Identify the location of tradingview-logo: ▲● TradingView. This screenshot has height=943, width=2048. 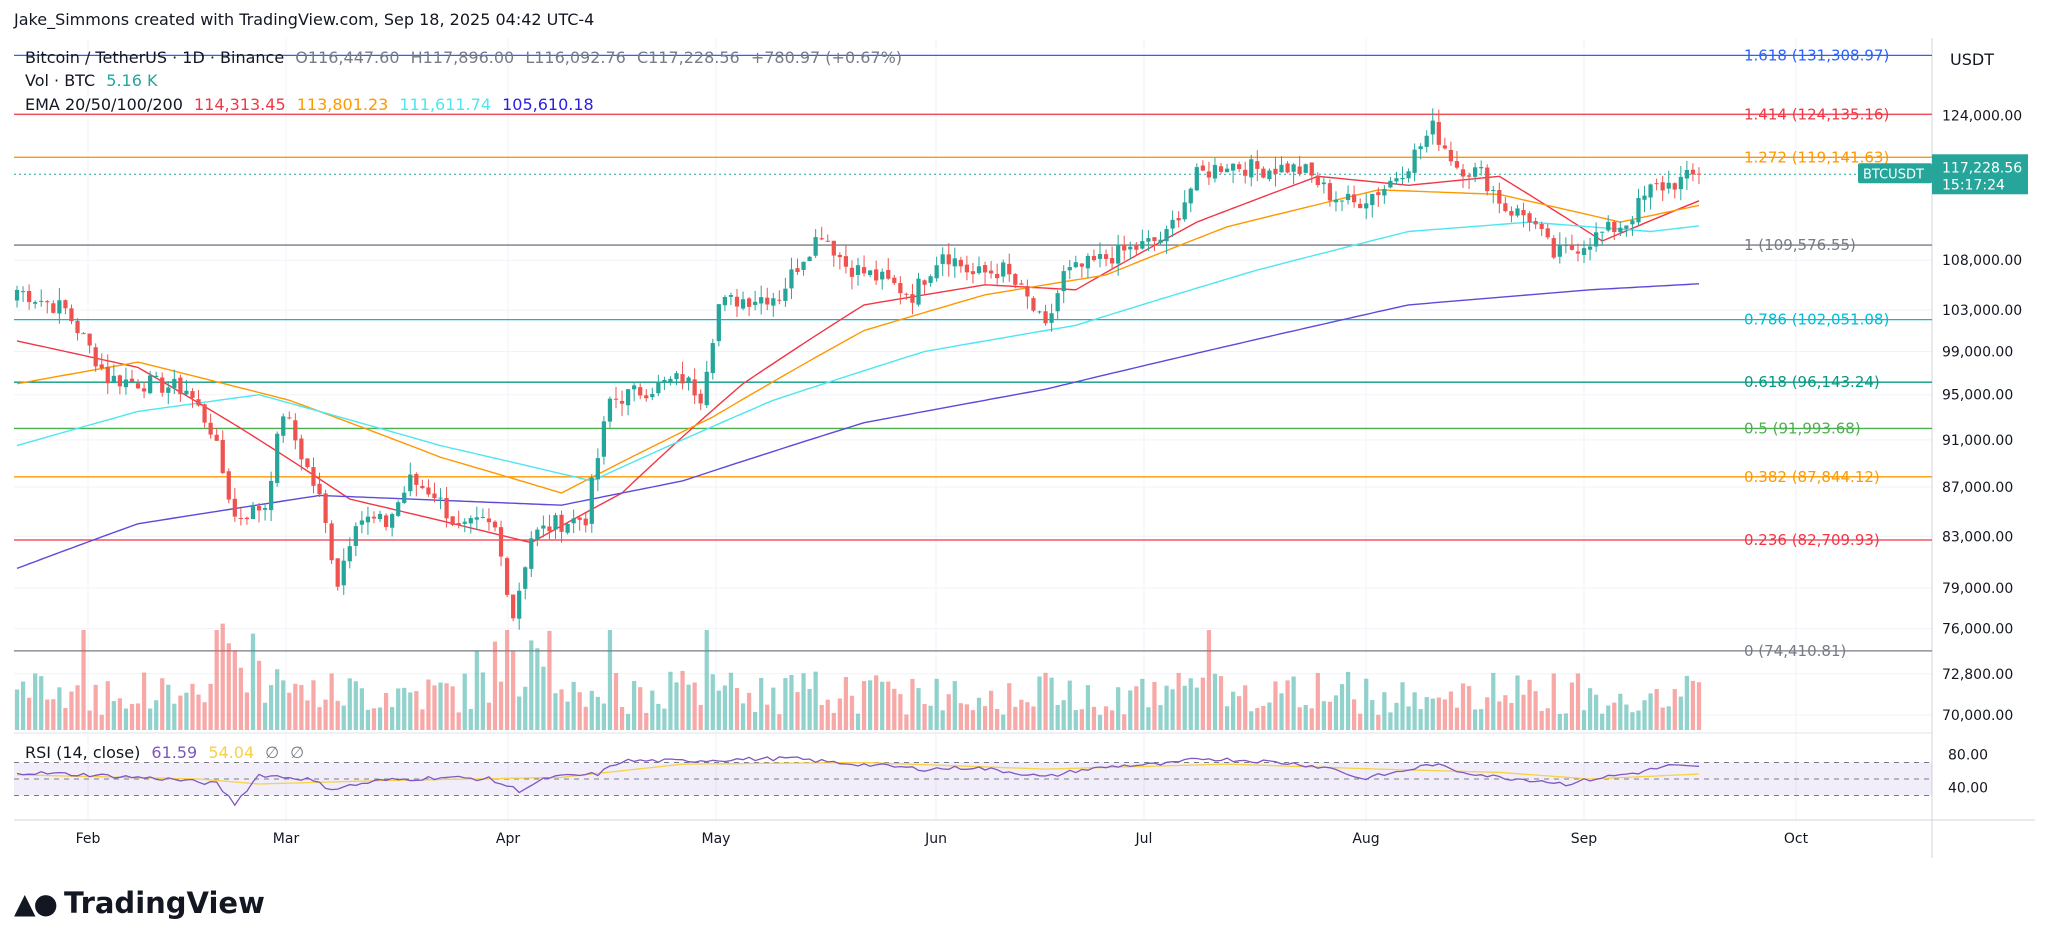
(139, 903).